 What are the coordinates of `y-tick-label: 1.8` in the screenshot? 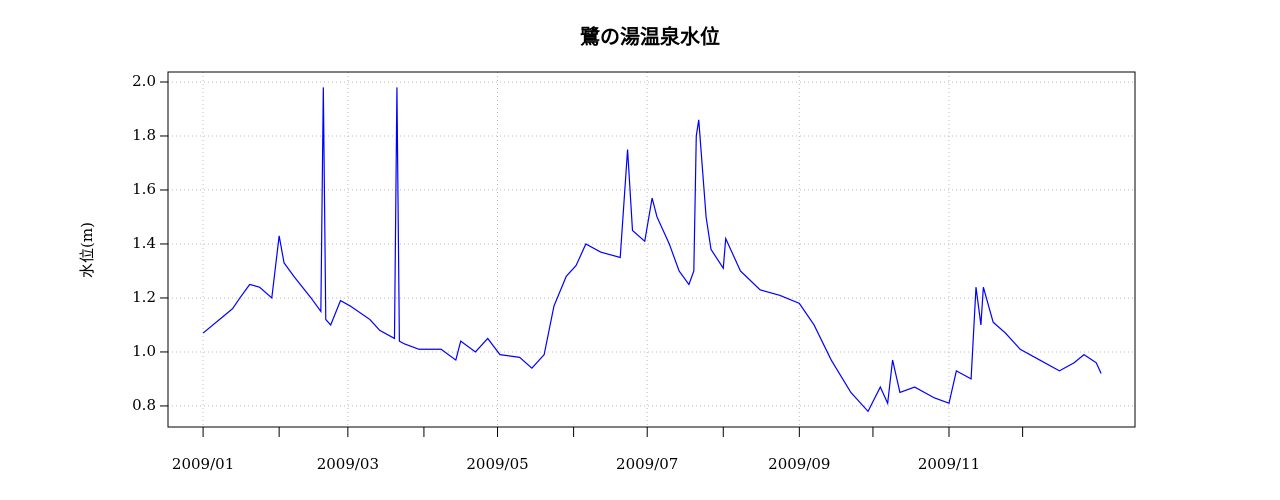 It's located at (144, 135).